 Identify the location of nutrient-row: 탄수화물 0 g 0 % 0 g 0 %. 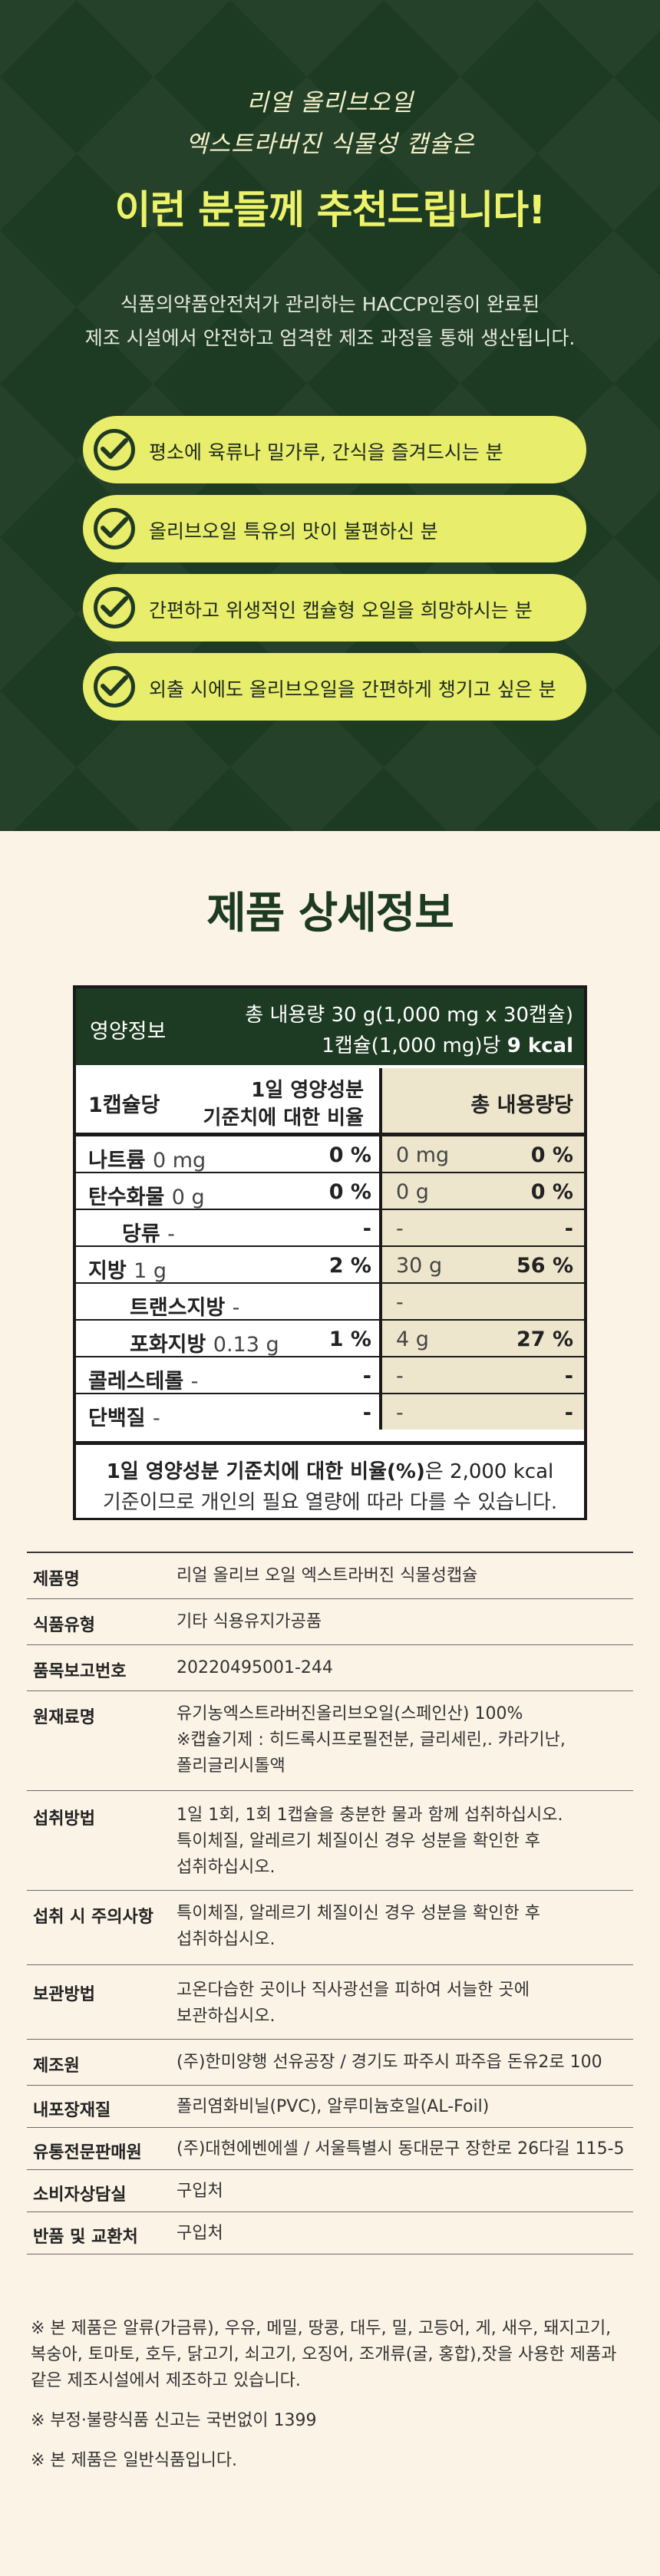
(330, 1191).